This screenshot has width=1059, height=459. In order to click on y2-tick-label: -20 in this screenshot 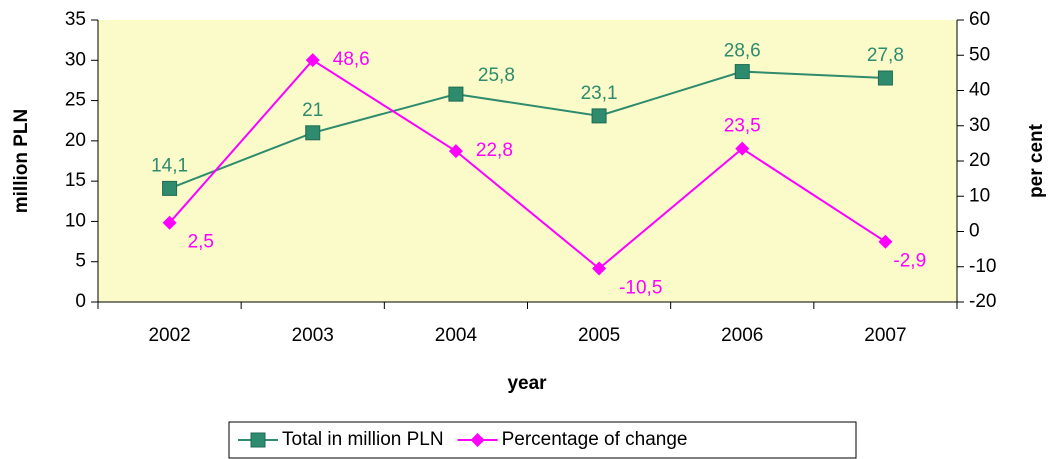, I will do `click(982, 301)`.